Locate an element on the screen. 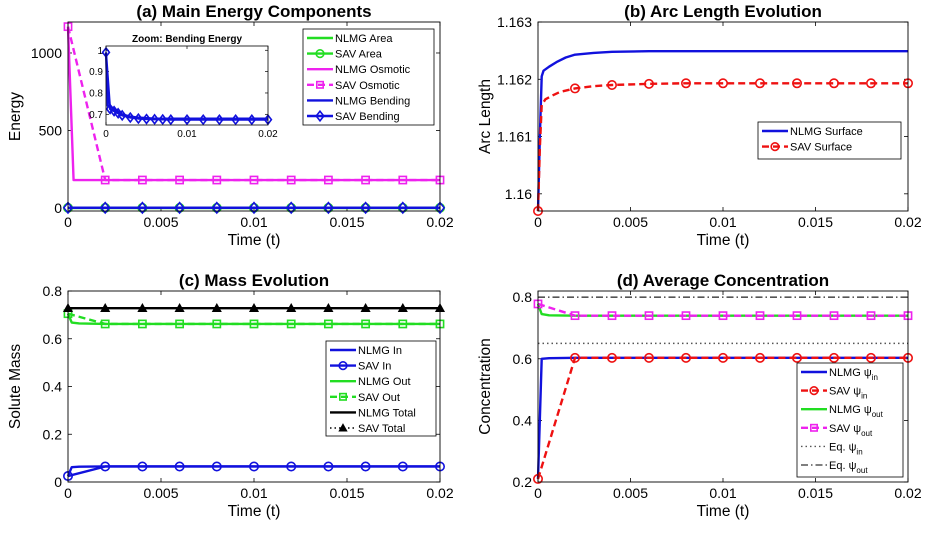  inset-title: Zoom: Bending Energy is located at coordinates (187, 39).